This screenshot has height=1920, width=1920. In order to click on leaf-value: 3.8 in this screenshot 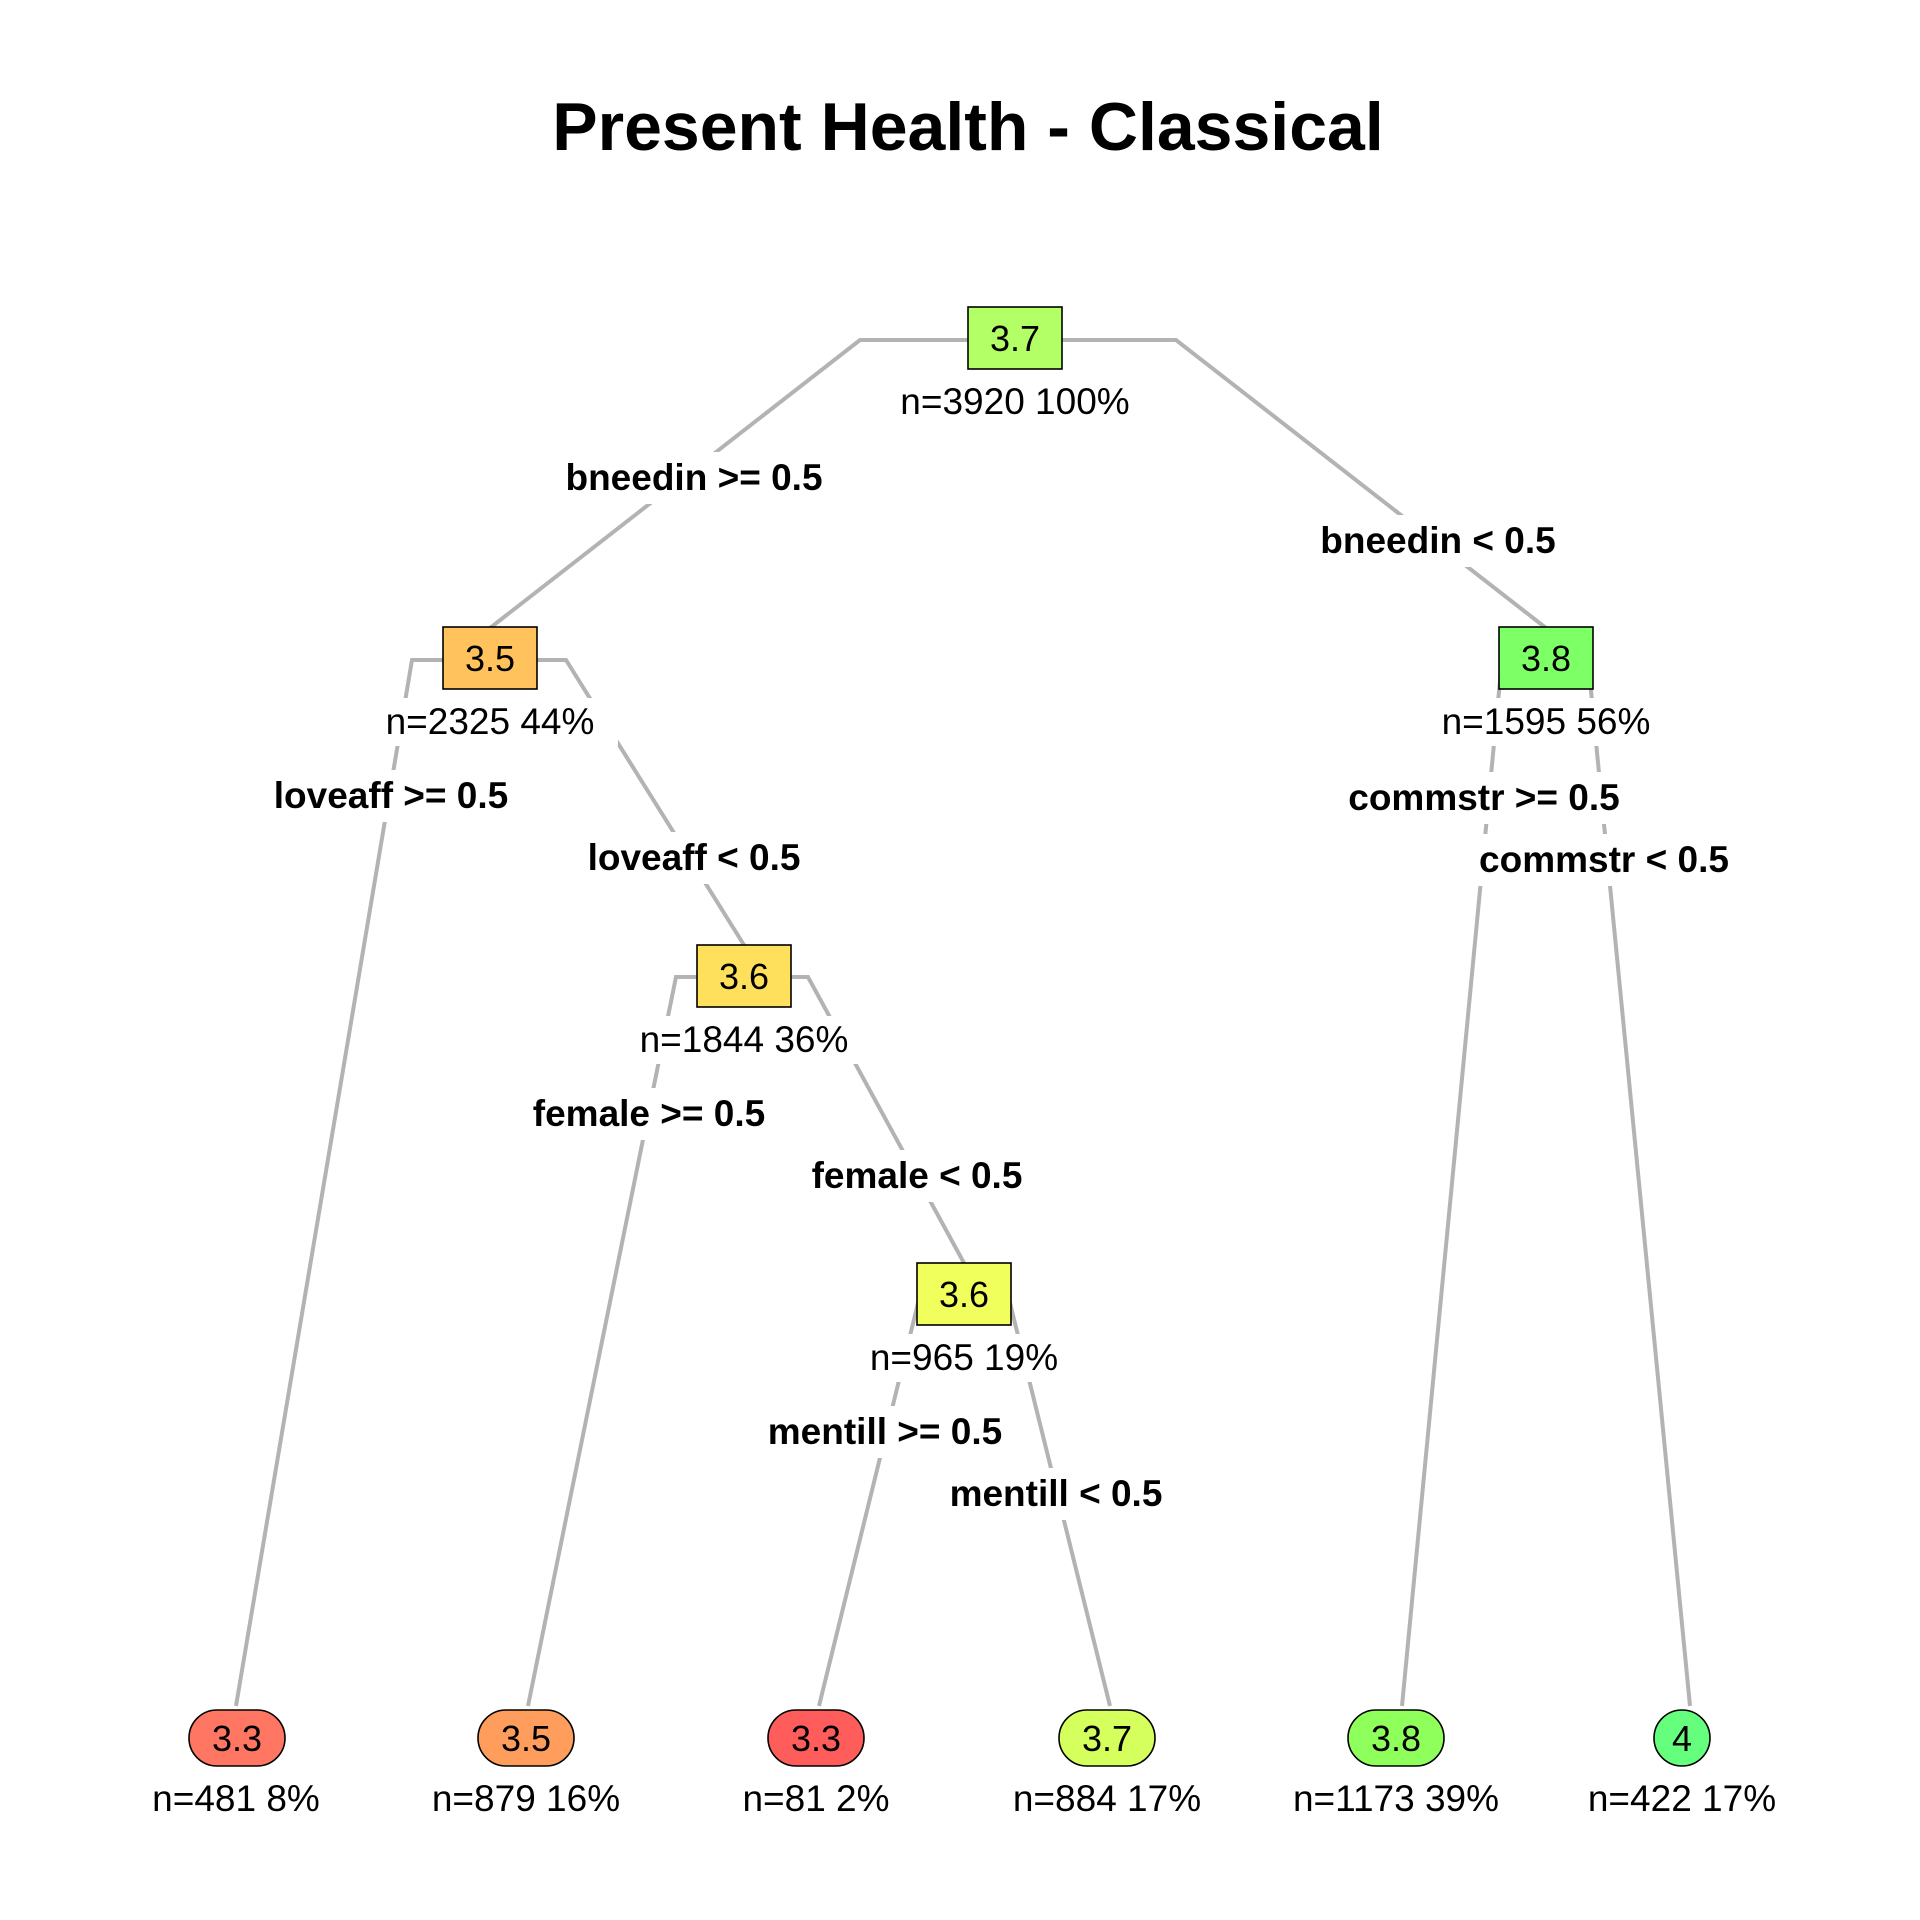, I will do `click(1396, 1738)`.